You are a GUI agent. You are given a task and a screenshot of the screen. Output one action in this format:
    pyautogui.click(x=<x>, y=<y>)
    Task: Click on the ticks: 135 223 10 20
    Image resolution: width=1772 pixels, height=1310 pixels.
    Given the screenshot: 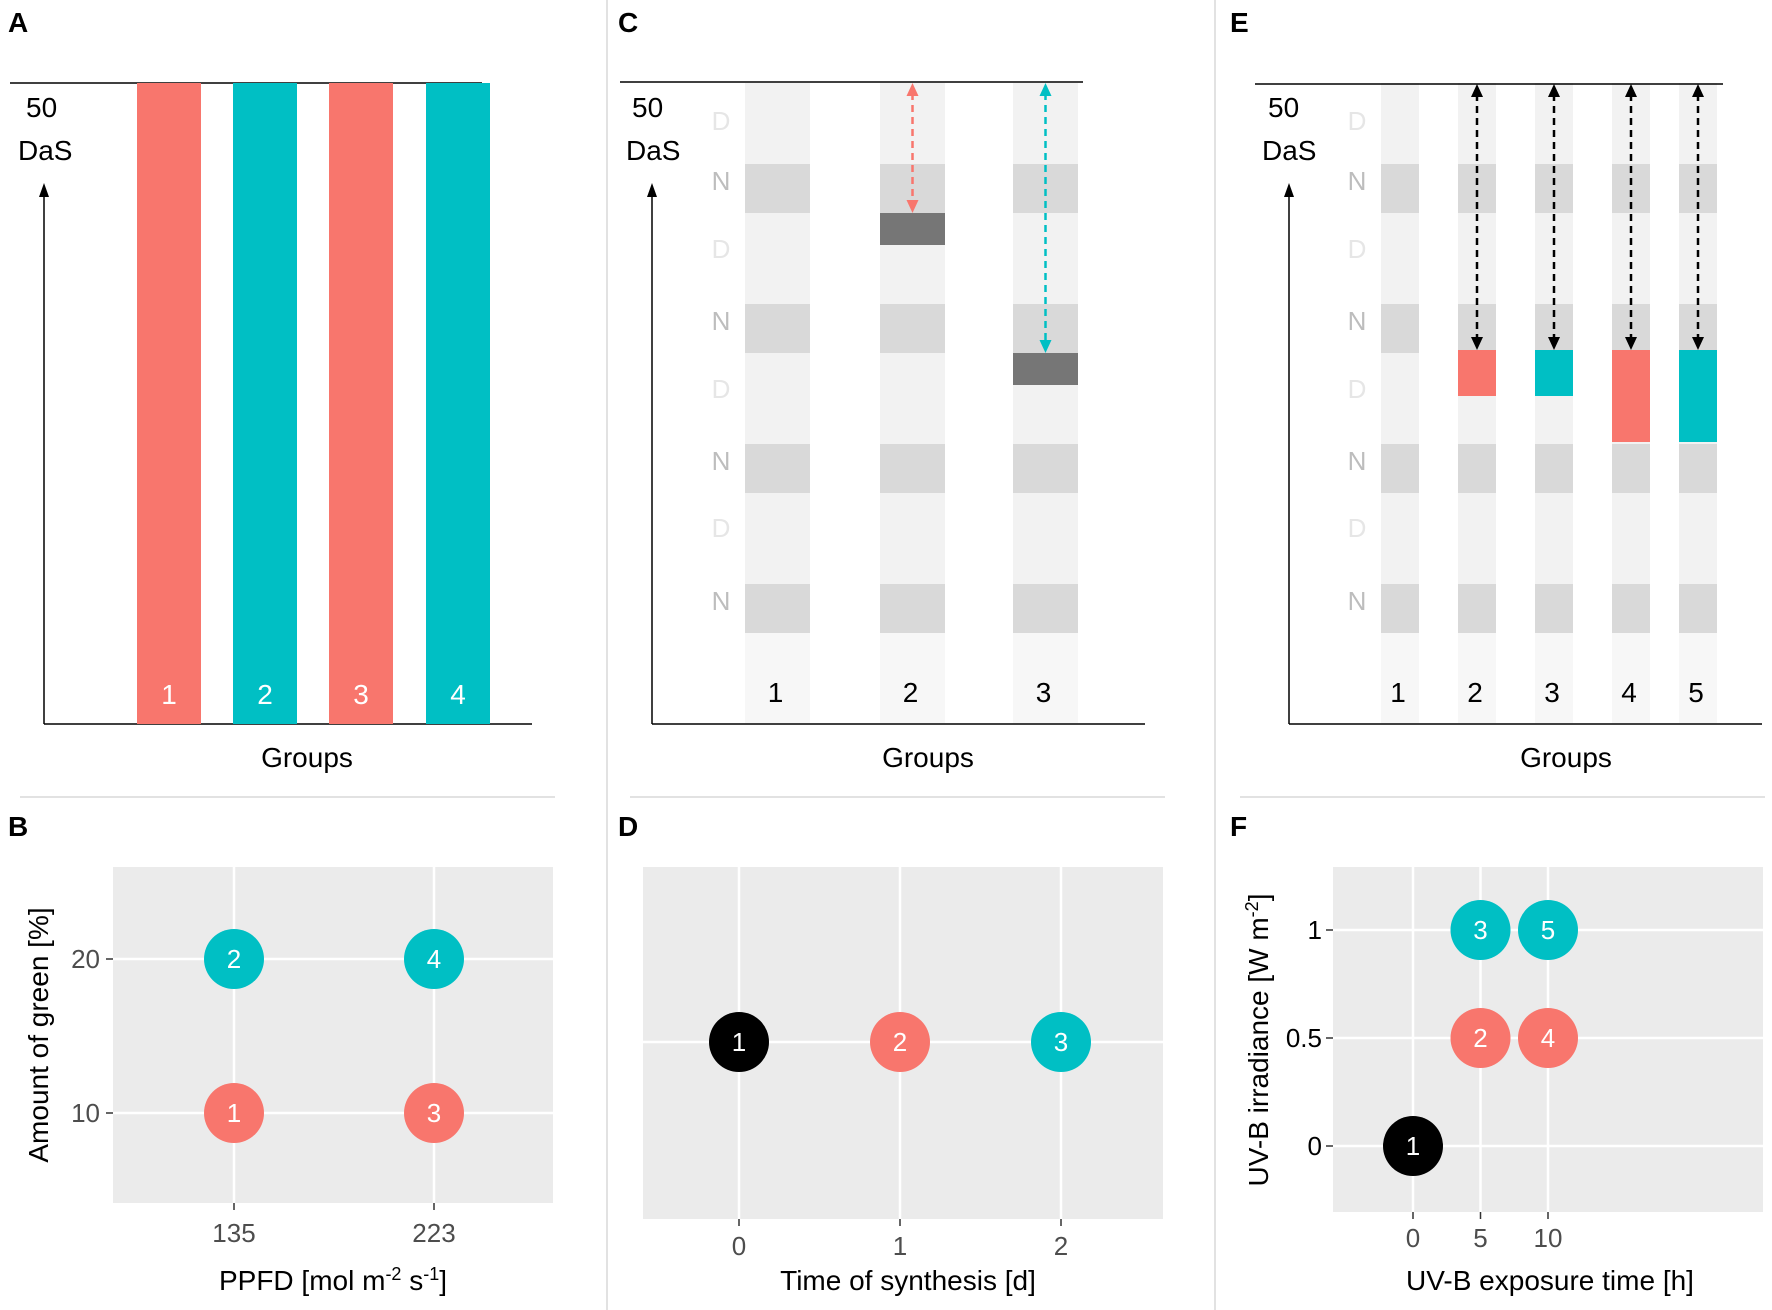 What is the action you would take?
    pyautogui.click(x=263, y=1096)
    